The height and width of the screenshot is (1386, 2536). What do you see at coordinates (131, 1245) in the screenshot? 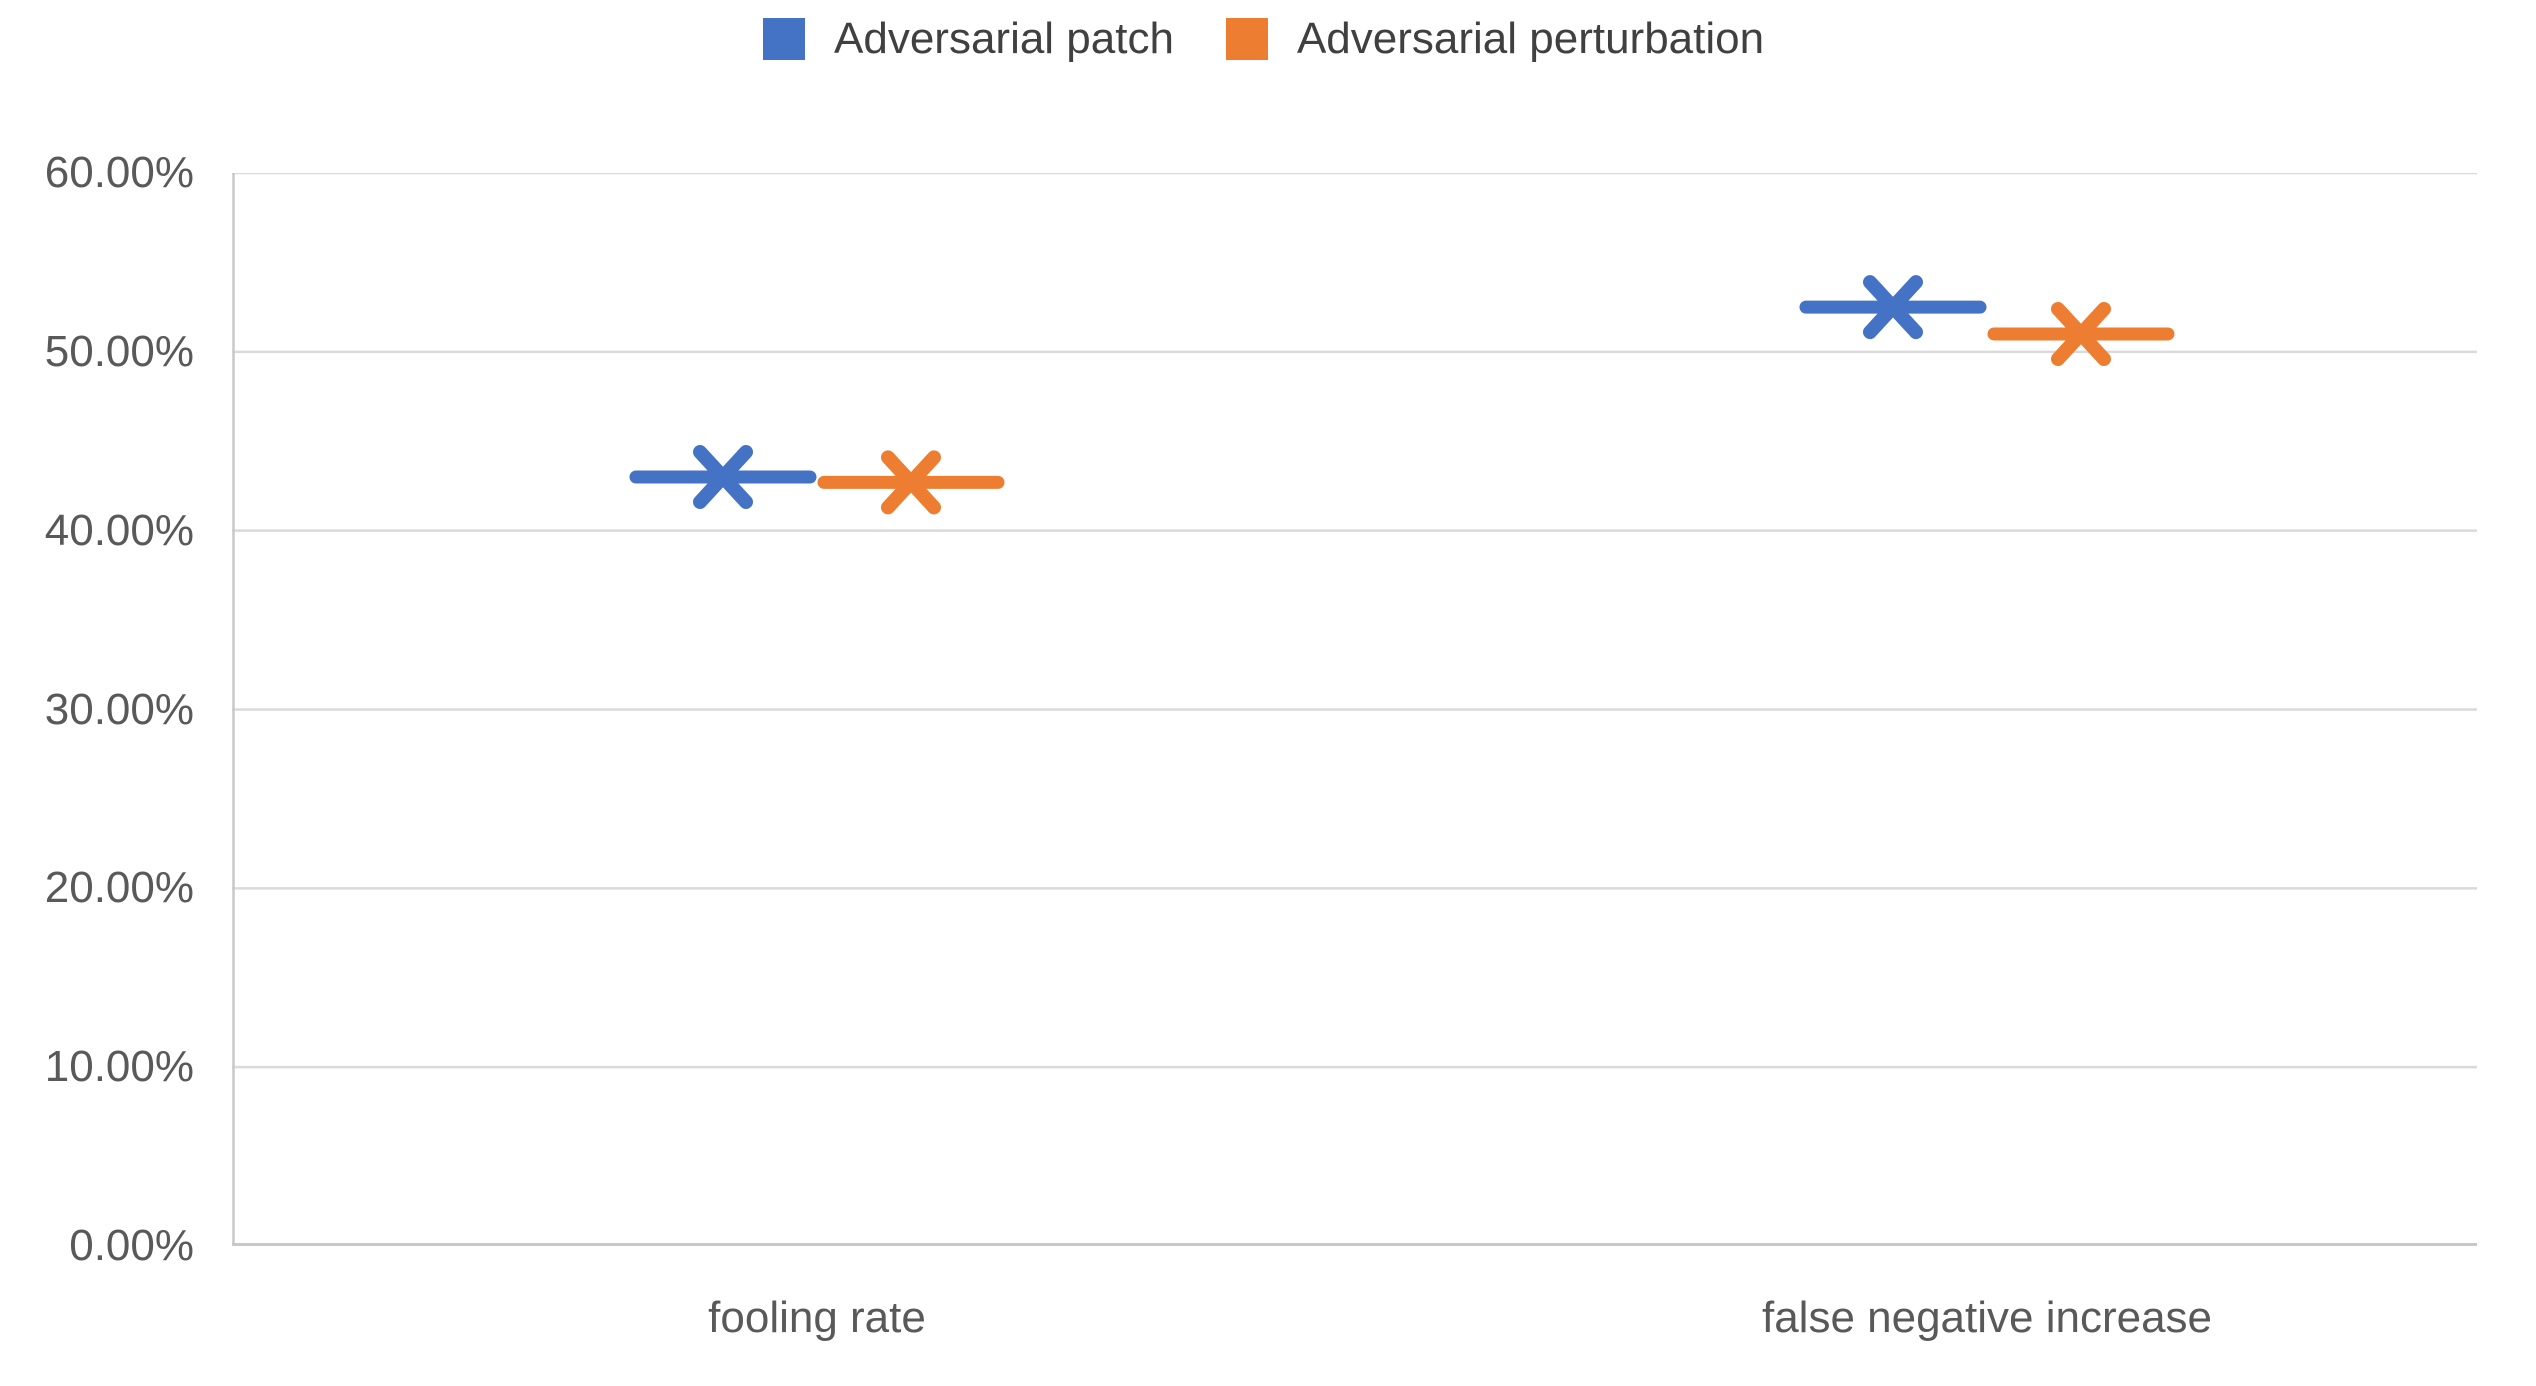
I see `y-tick-label: 0.00%` at bounding box center [131, 1245].